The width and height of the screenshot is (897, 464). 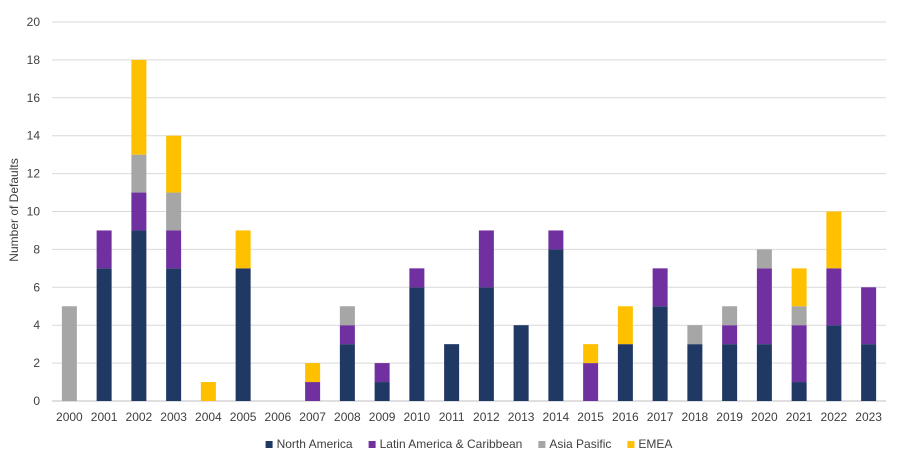 What do you see at coordinates (174, 334) in the screenshot?
I see `bar-segment-north-america-2003` at bounding box center [174, 334].